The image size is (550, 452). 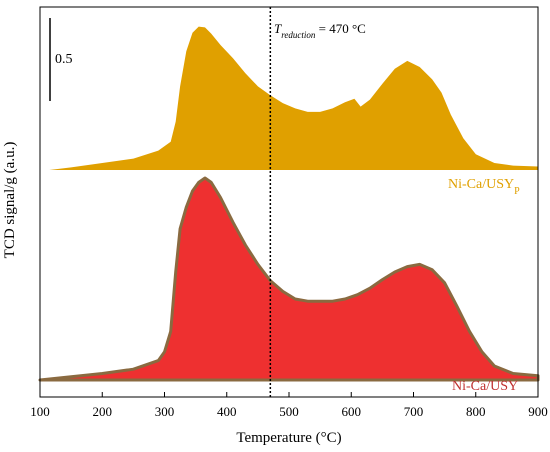 I want to click on reduction-label: Treduction = 470 °C, so click(x=320, y=30).